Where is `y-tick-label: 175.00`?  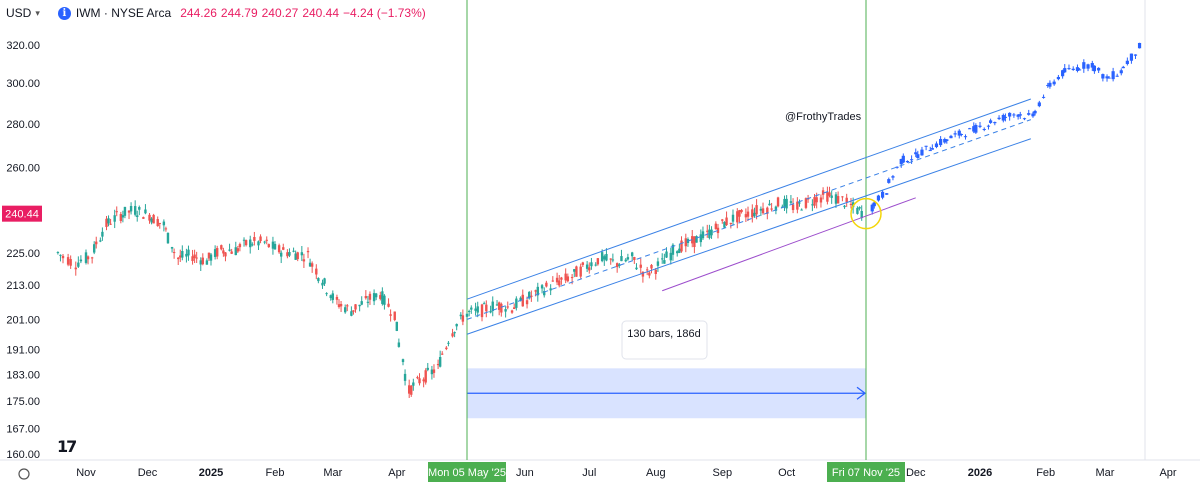 y-tick-label: 175.00 is located at coordinates (23, 402).